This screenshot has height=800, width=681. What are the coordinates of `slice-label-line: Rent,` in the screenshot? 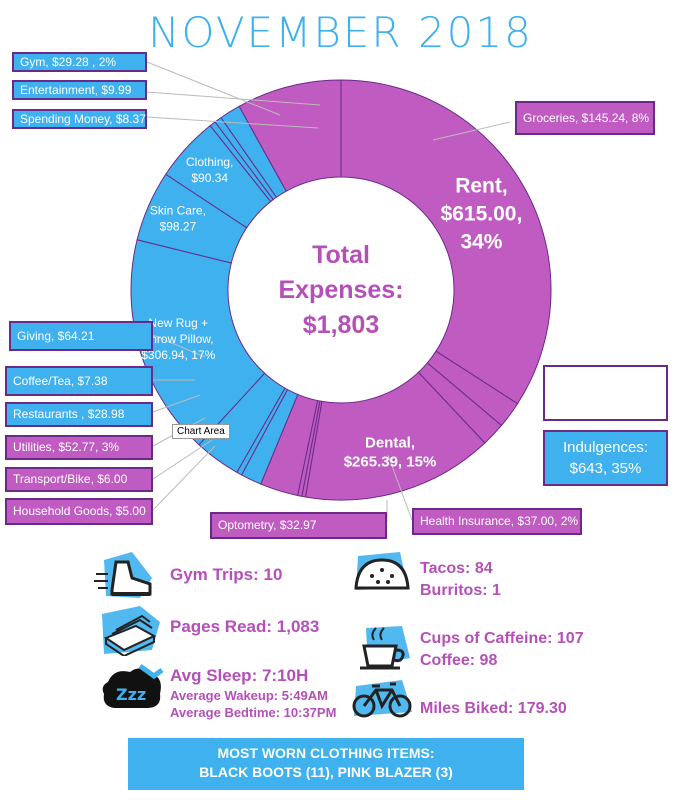 It's located at (481, 185).